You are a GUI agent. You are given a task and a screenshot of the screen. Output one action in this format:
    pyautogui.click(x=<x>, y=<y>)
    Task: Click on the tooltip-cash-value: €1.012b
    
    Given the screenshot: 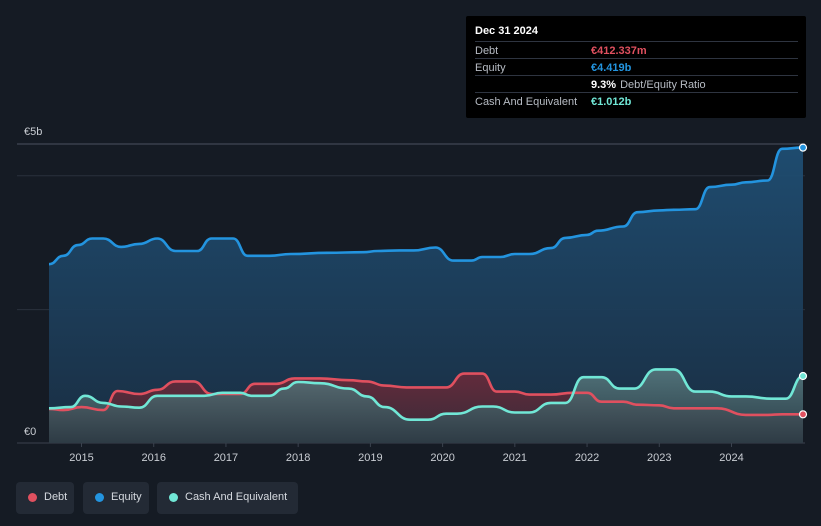 What is the action you would take?
    pyautogui.click(x=611, y=102)
    